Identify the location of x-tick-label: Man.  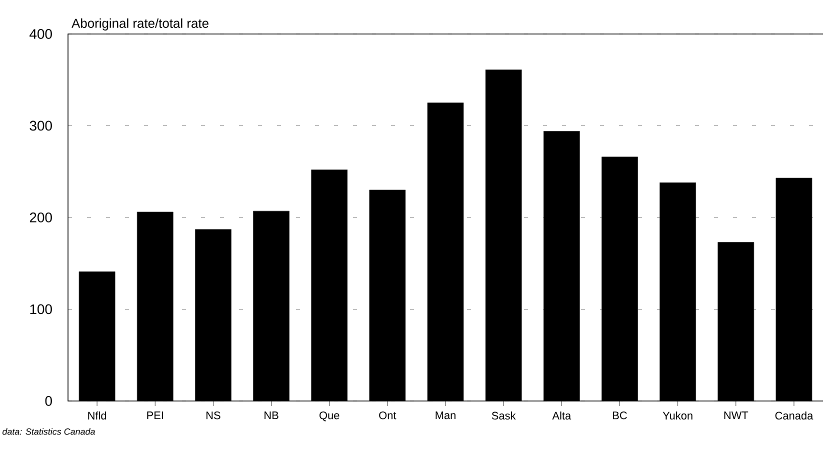
(446, 416).